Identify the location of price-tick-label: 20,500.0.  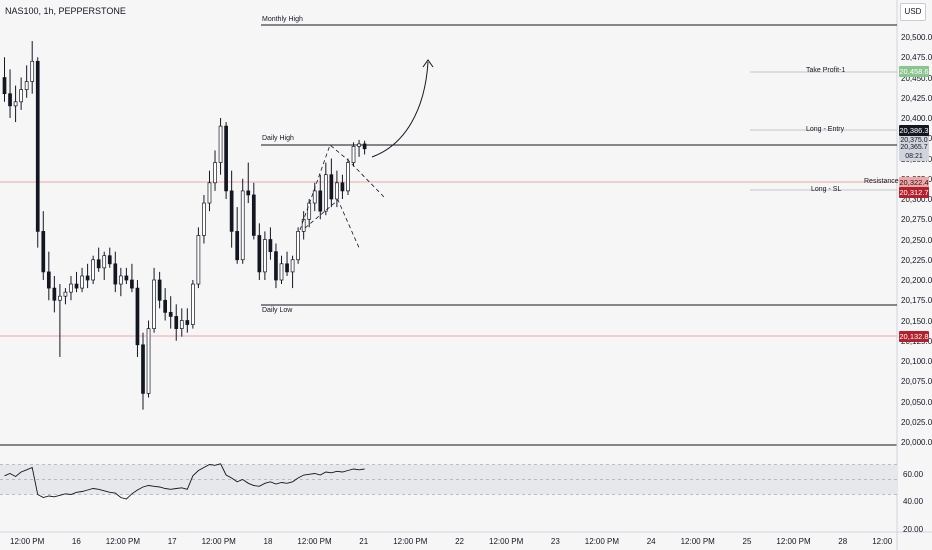
(916, 37).